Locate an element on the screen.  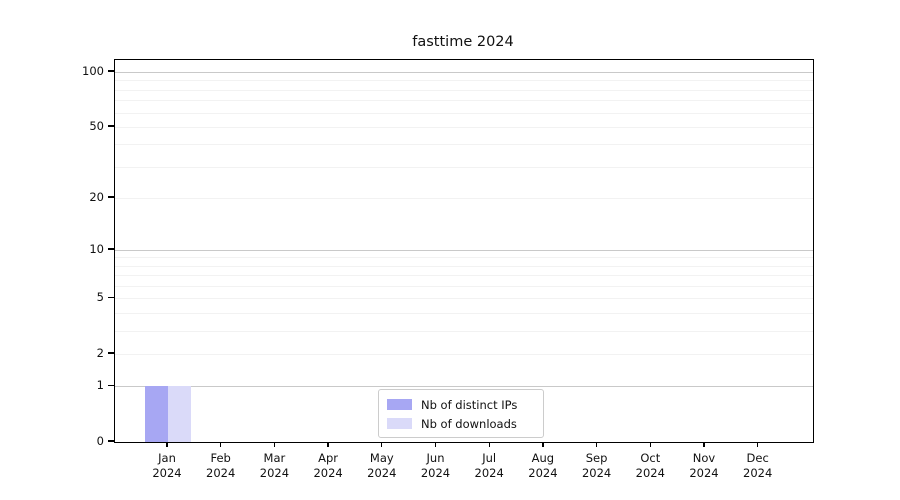
x-tick-label: Nov 2024 is located at coordinates (704, 466).